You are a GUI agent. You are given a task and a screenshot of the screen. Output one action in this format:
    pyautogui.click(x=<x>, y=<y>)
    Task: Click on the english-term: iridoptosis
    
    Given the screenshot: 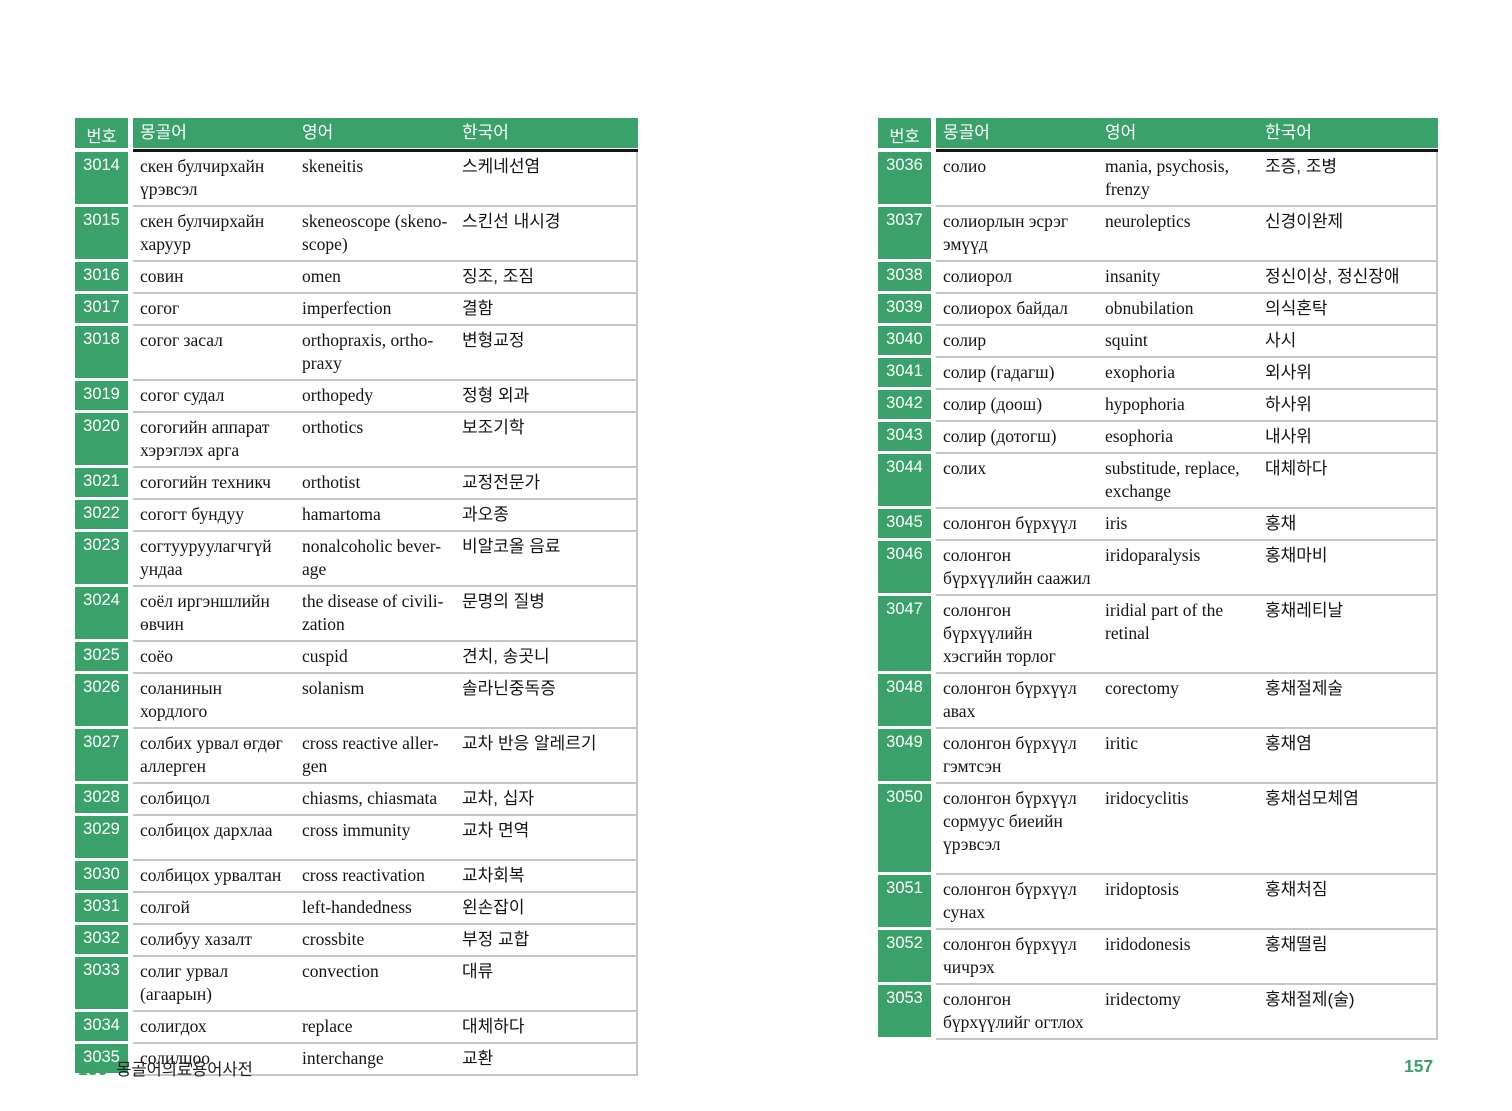 What is the action you would take?
    pyautogui.click(x=1142, y=889)
    